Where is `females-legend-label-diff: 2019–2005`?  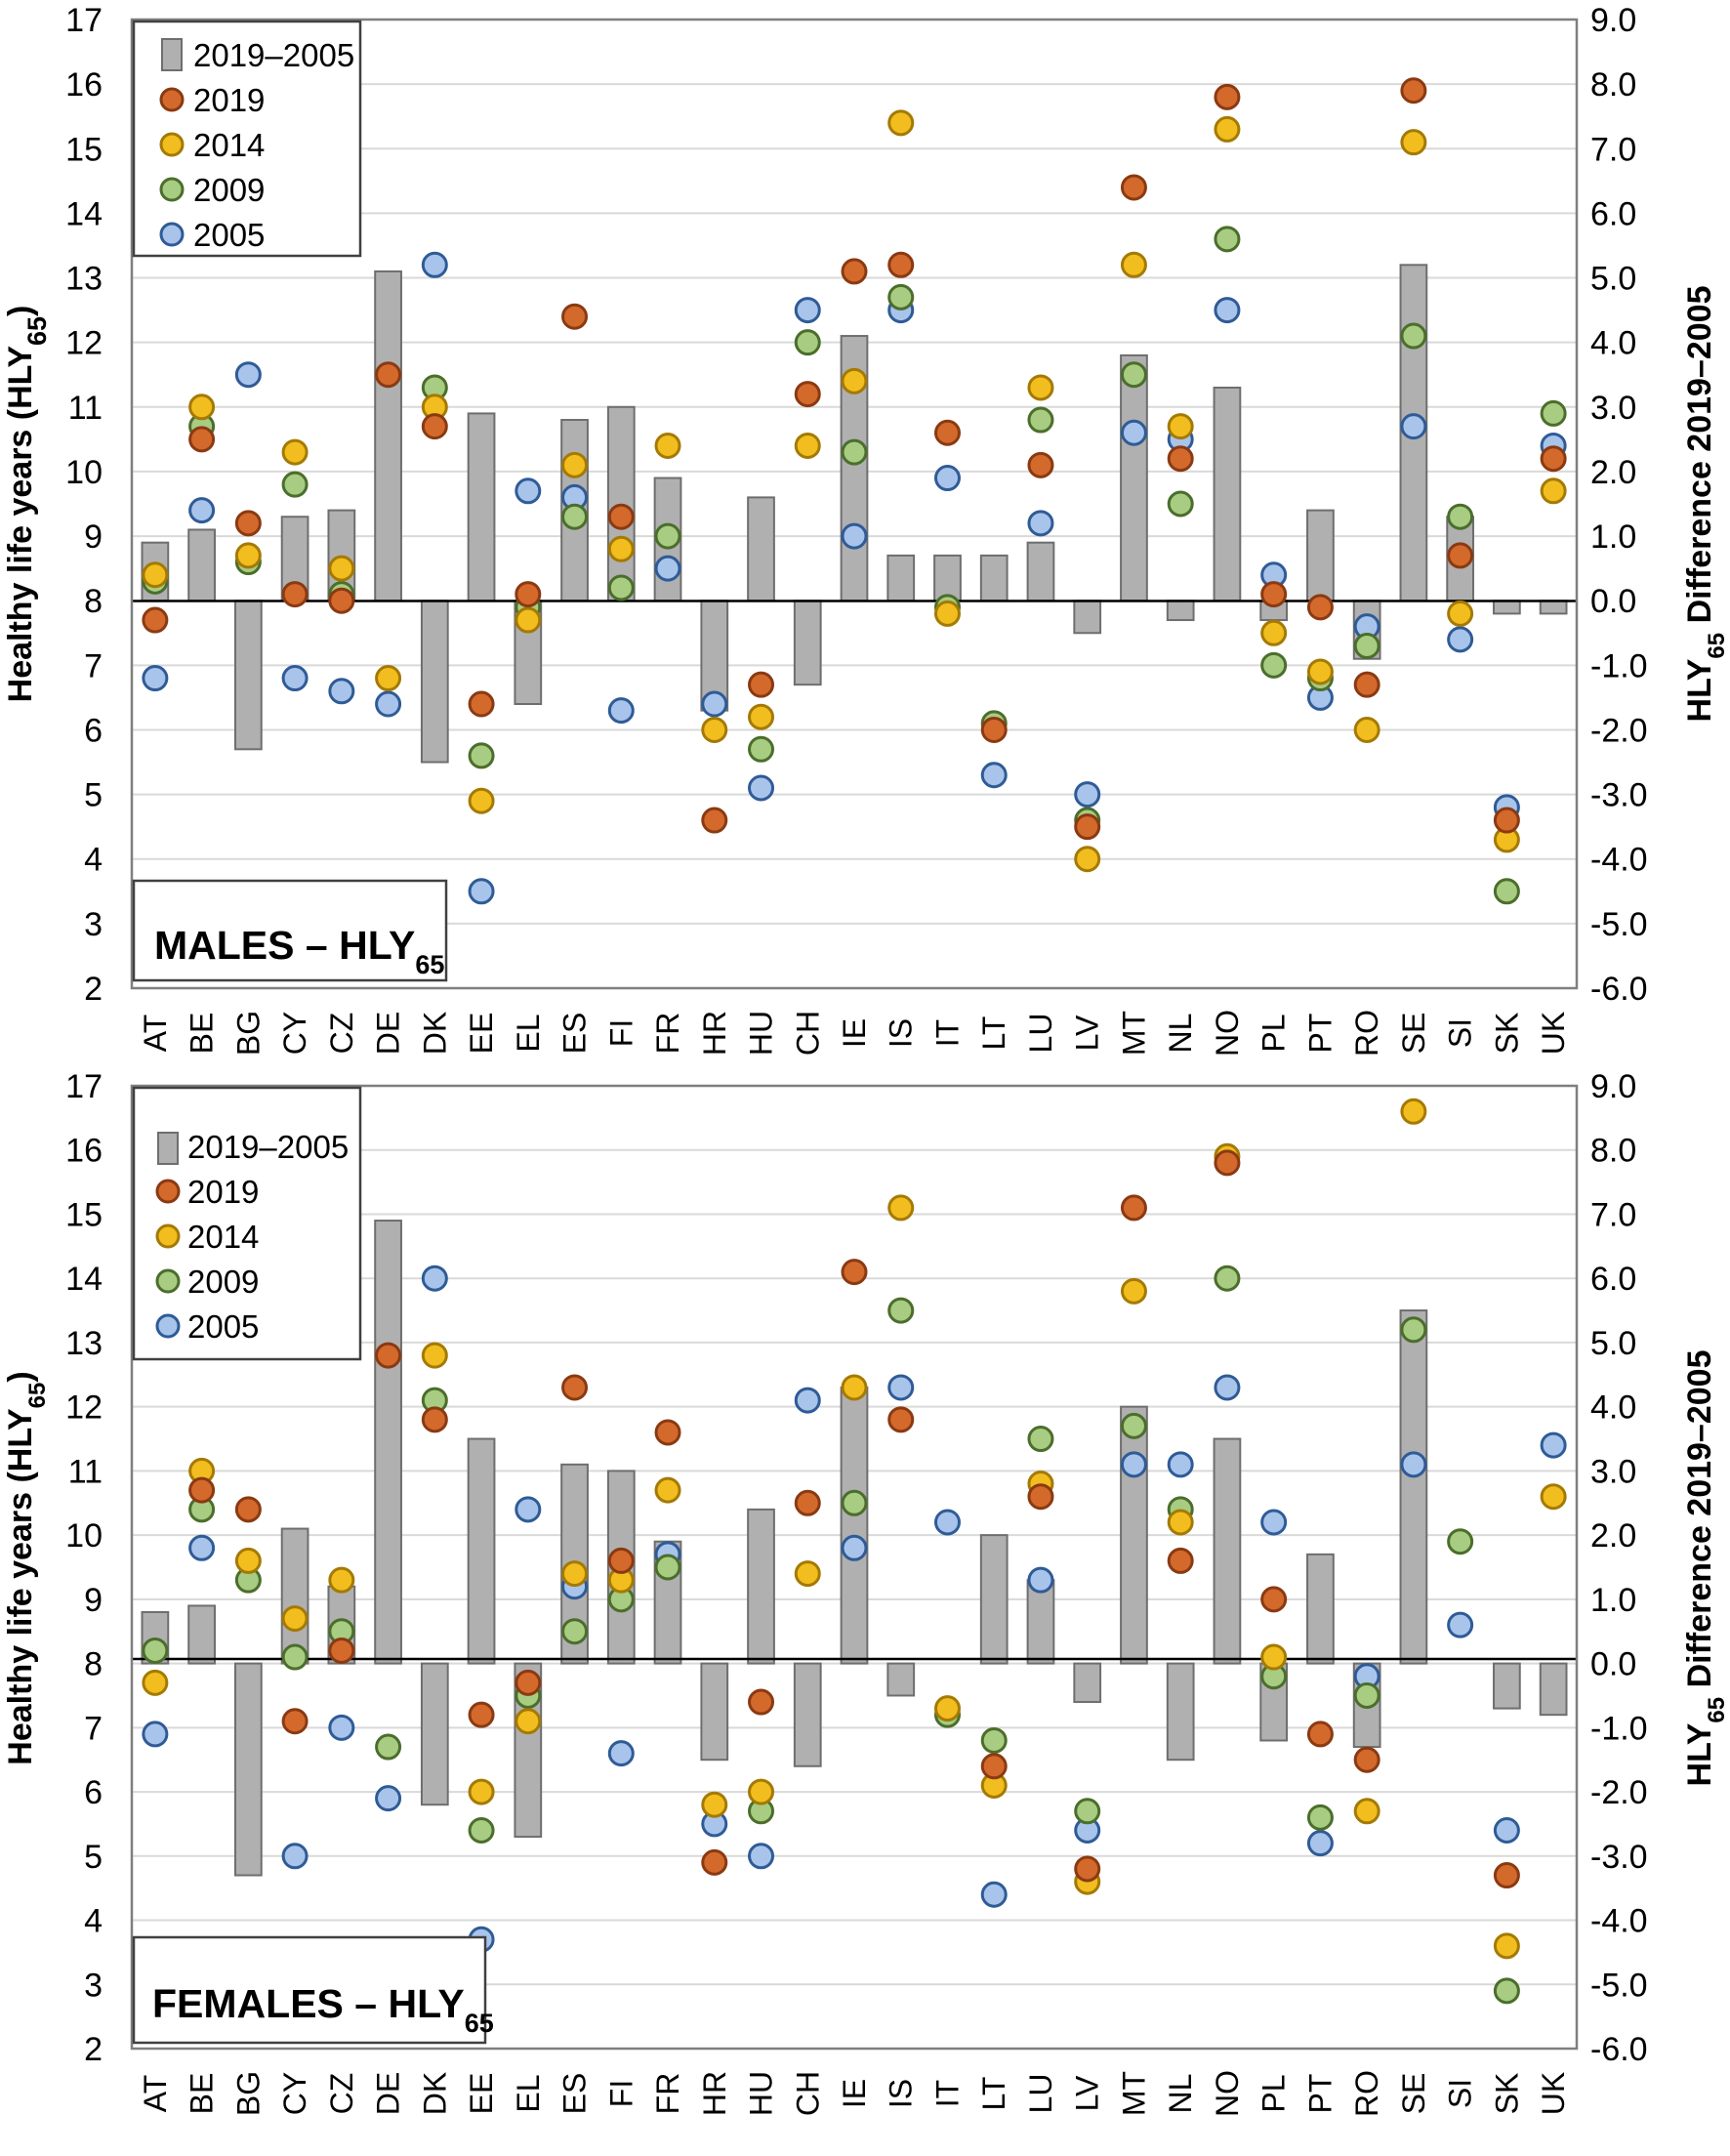
females-legend-label-diff: 2019–2005 is located at coordinates (268, 1147).